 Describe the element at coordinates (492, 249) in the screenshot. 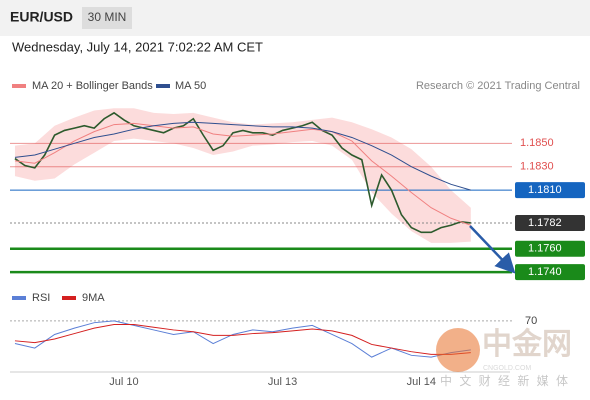

I see `forecast-arrow` at that location.